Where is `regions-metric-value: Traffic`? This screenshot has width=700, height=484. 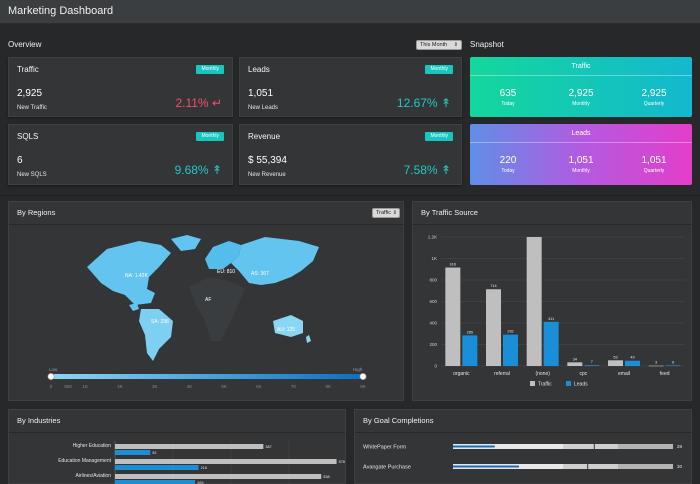 regions-metric-value: Traffic is located at coordinates (383, 213).